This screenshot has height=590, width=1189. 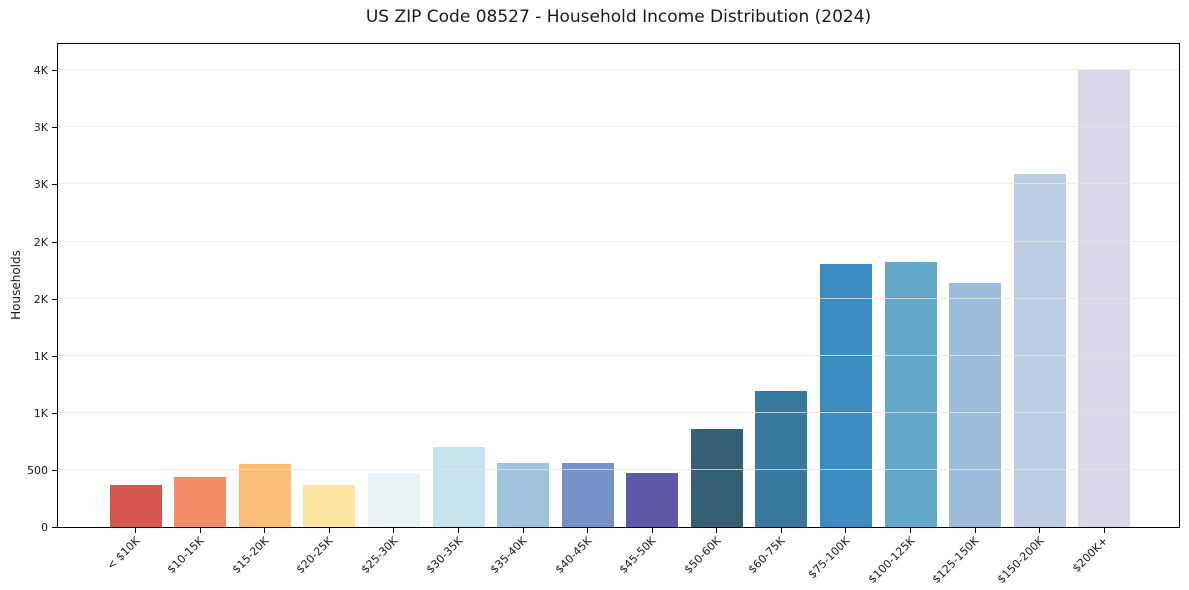 I want to click on x-tick-label: $20-25K, so click(x=315, y=555).